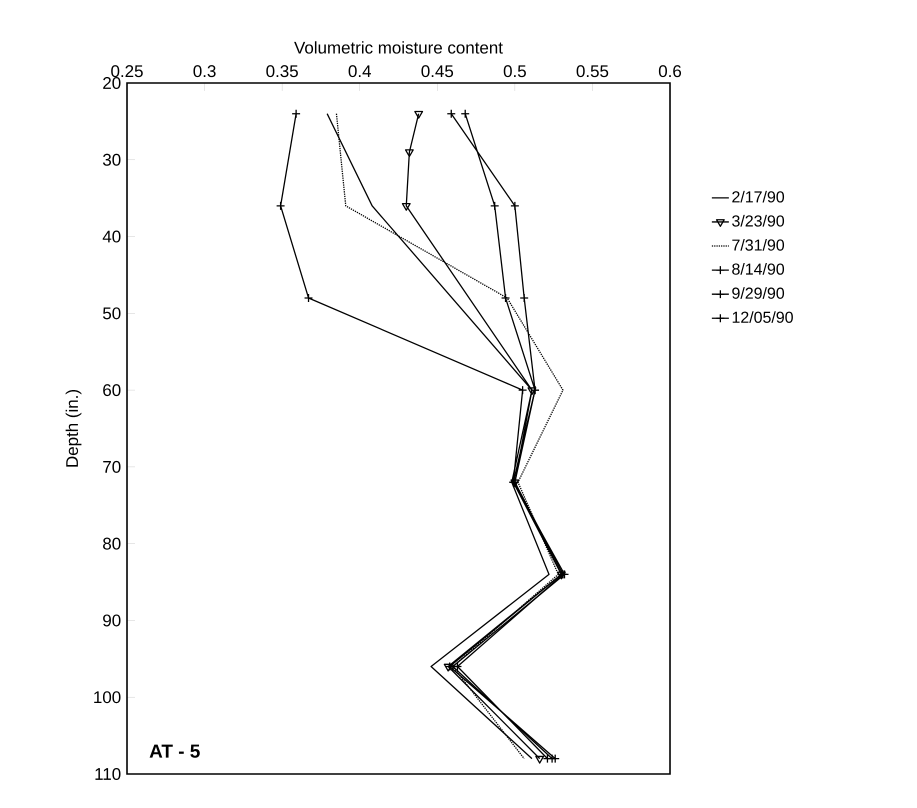  What do you see at coordinates (175, 751) in the screenshot?
I see `annotation: AT - 5` at bounding box center [175, 751].